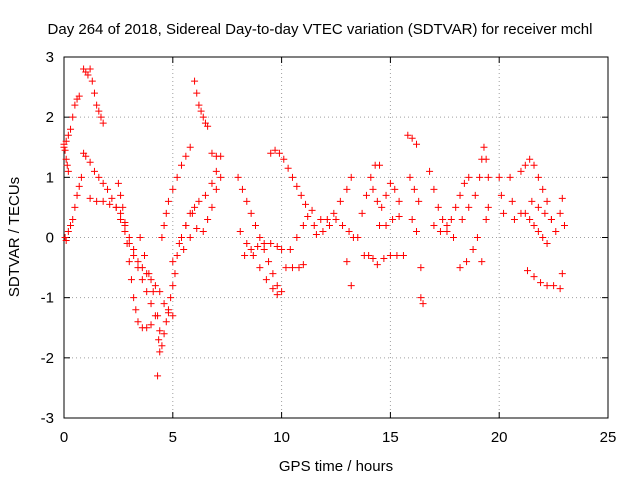  What do you see at coordinates (47, 418) in the screenshot?
I see `y-tick-label: -3` at bounding box center [47, 418].